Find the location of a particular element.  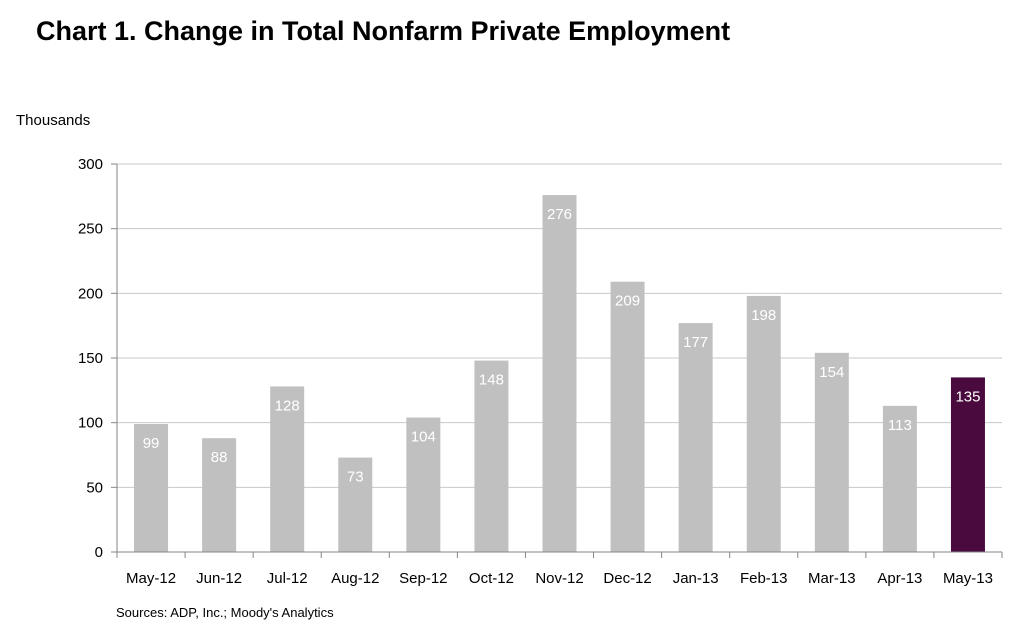

data-label: 73 is located at coordinates (355, 477).